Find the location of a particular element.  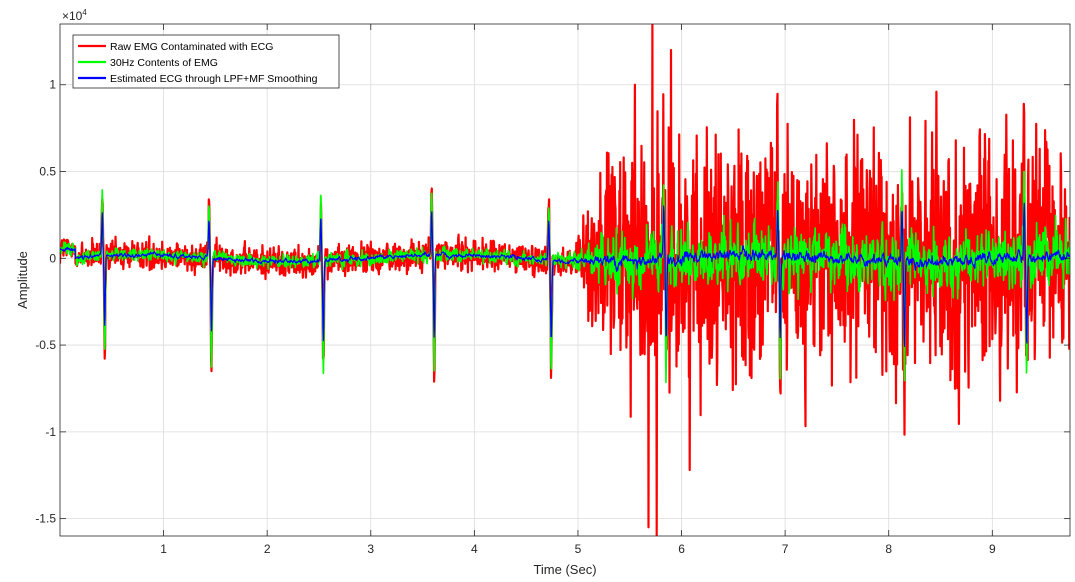

y-tick-label: -0.5 is located at coordinates (45, 345).